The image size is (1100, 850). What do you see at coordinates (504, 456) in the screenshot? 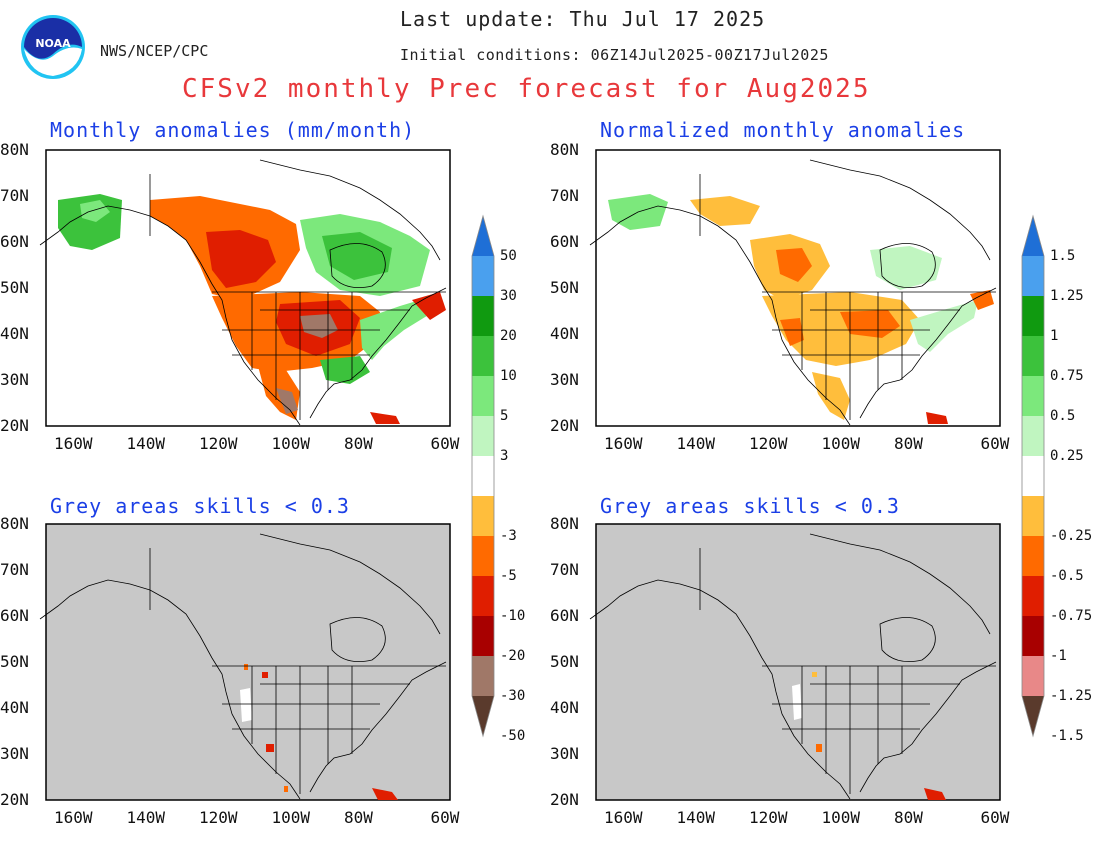
I see `colorbar-anomaly-label: 3` at bounding box center [504, 456].